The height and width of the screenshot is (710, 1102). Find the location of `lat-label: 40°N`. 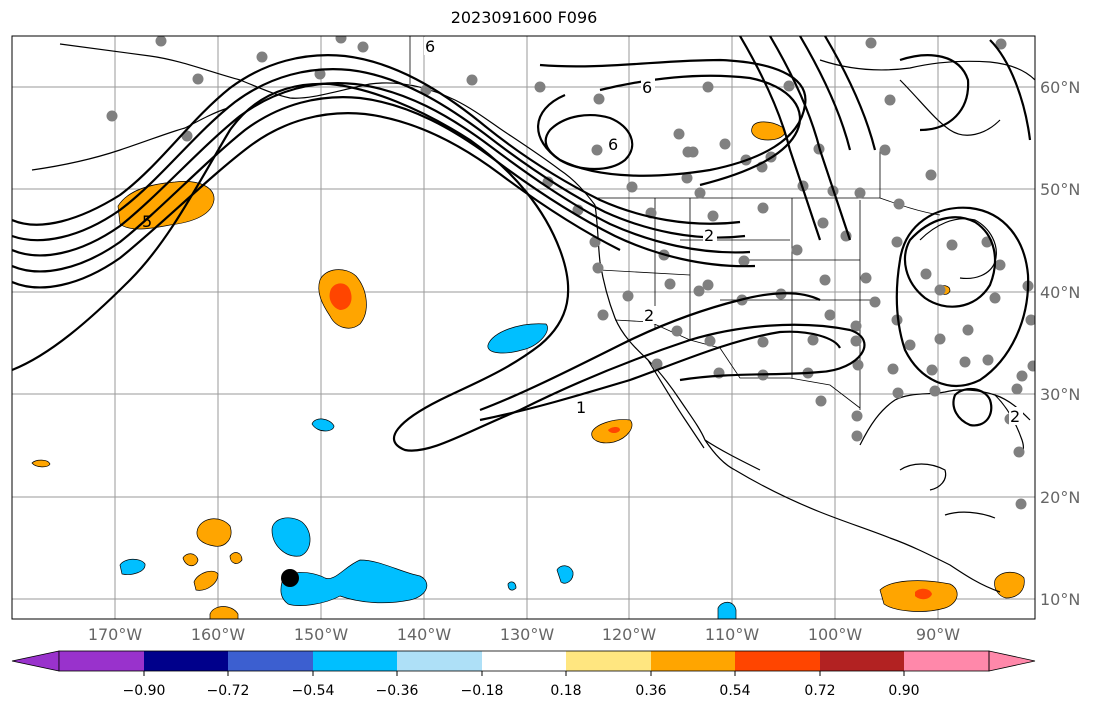

lat-label: 40°N is located at coordinates (1060, 292).